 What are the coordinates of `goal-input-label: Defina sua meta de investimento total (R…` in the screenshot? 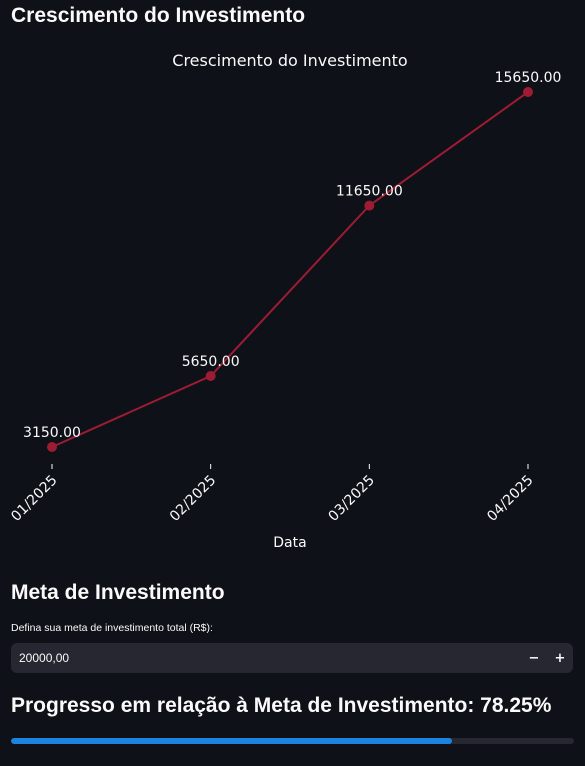 It's located at (112, 628).